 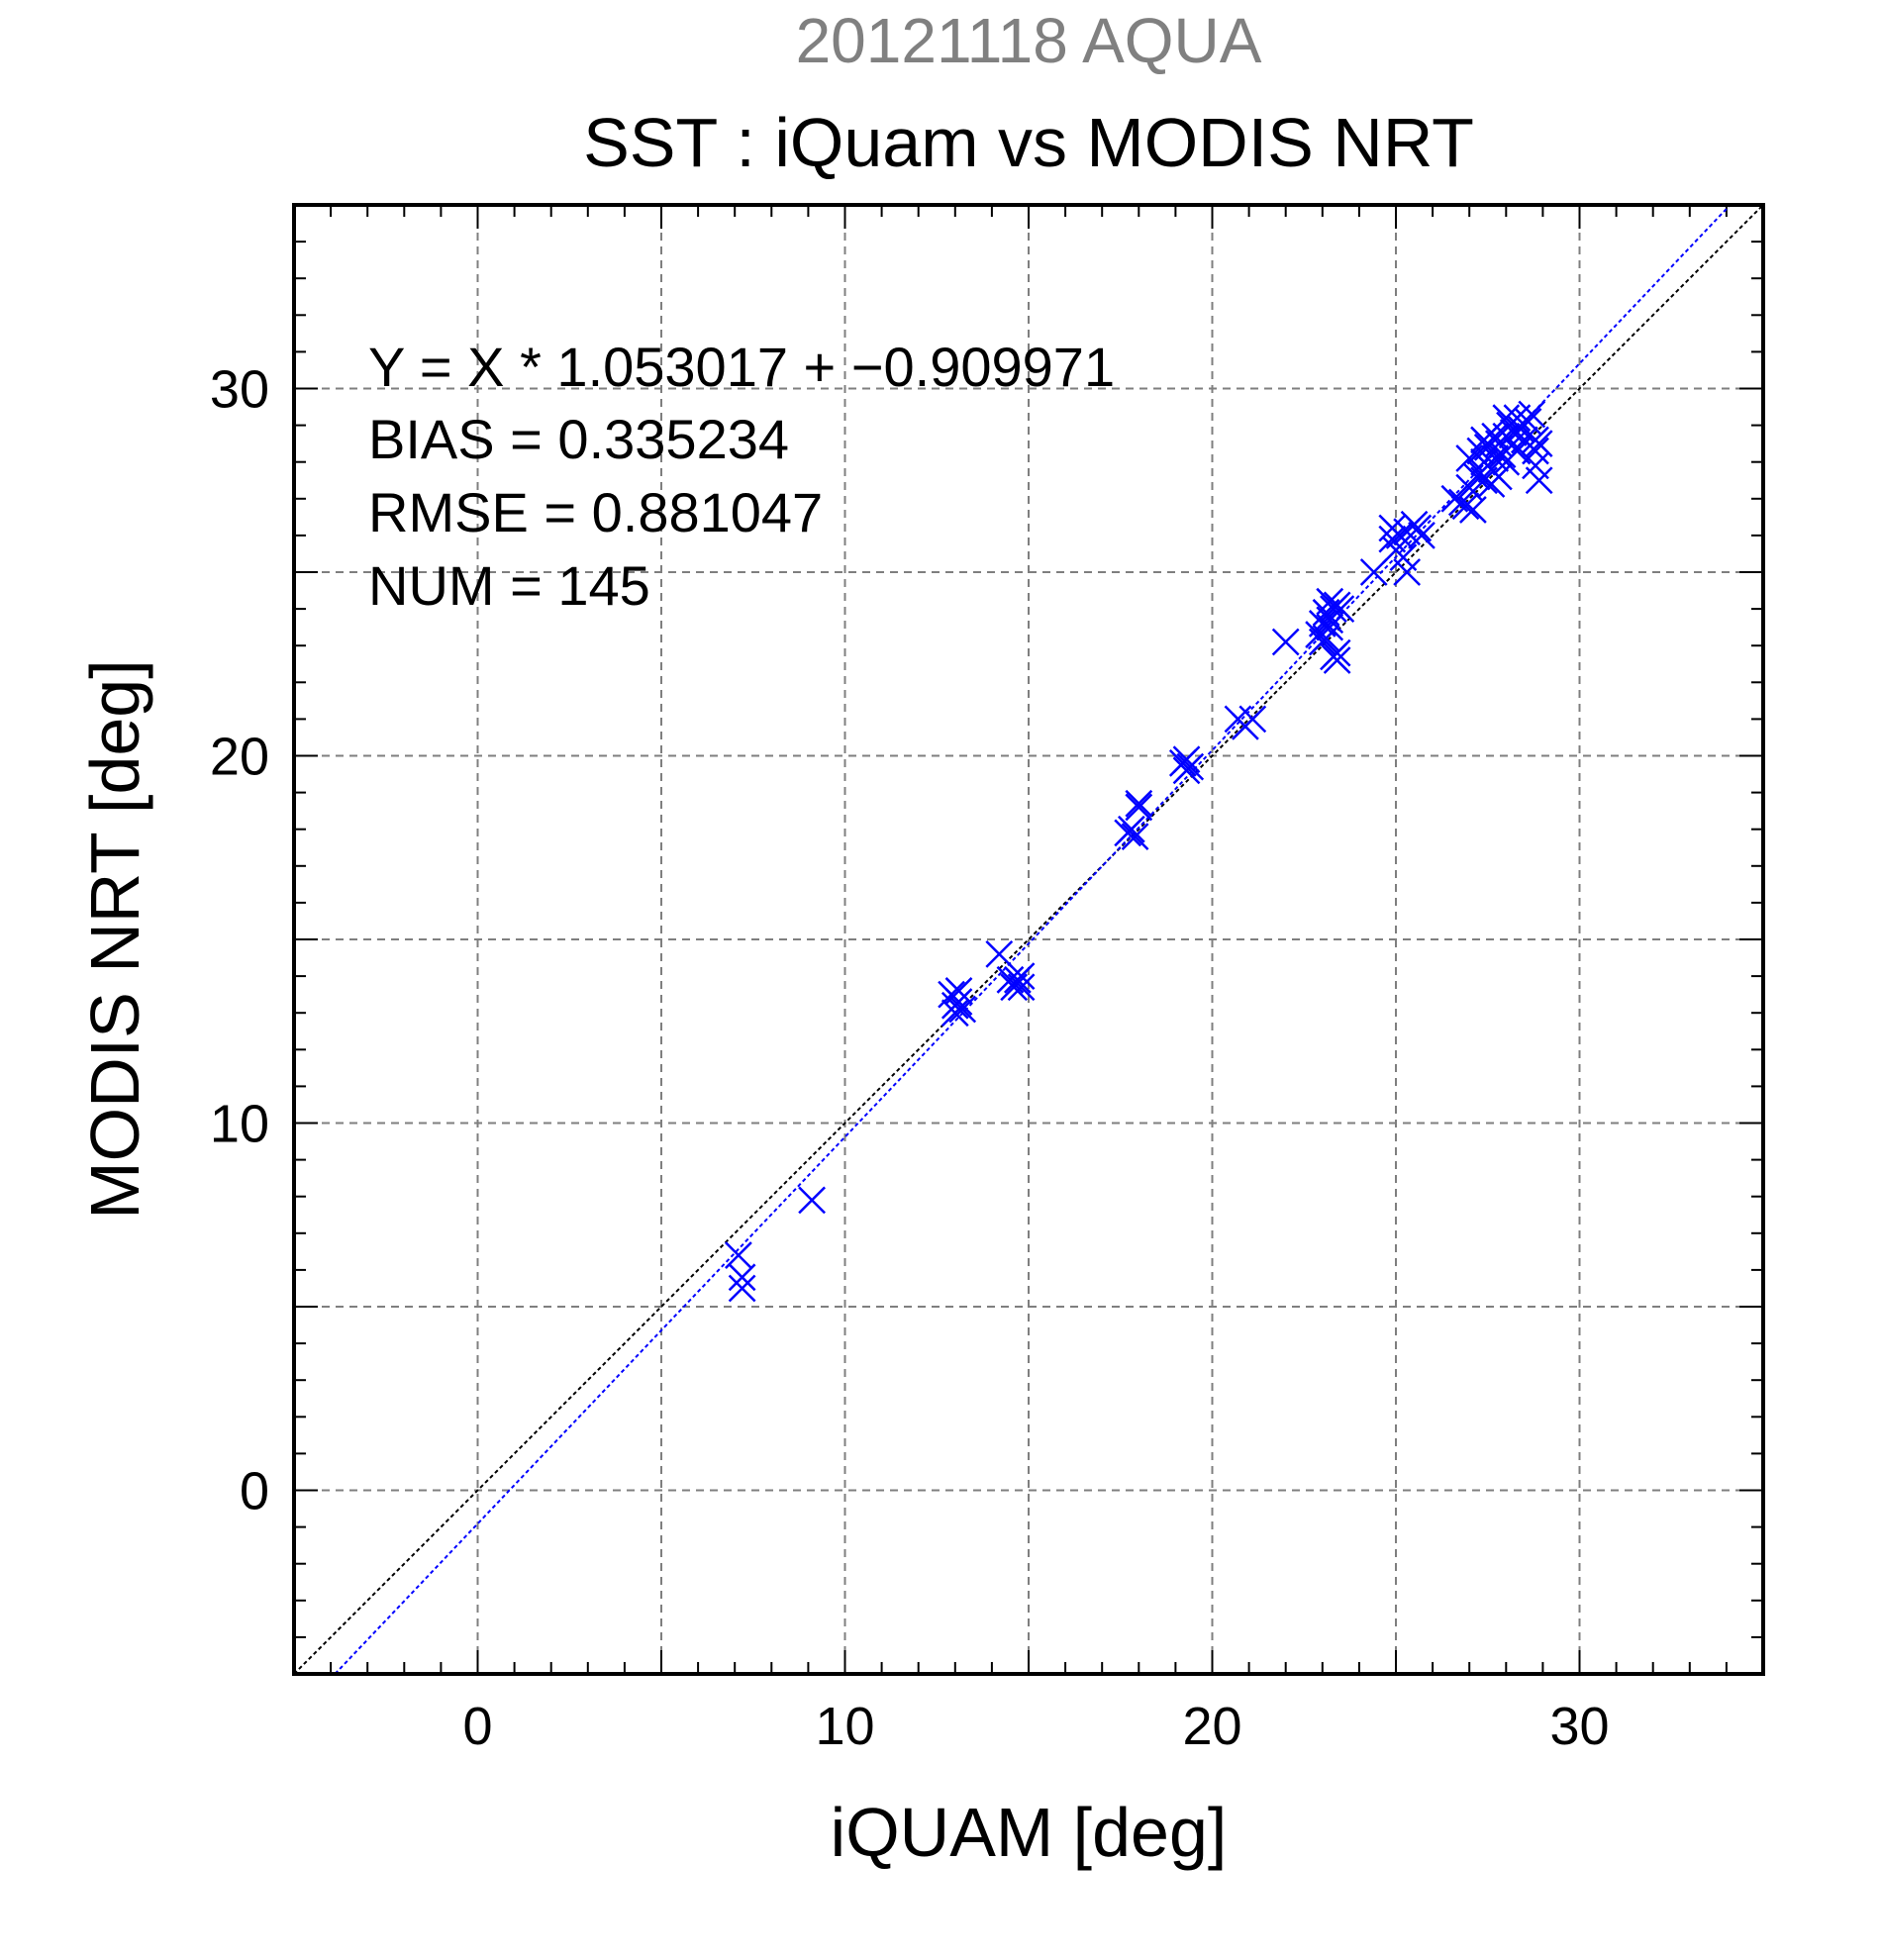 I want to click on x-tick-label: 20, so click(x=1212, y=1726).